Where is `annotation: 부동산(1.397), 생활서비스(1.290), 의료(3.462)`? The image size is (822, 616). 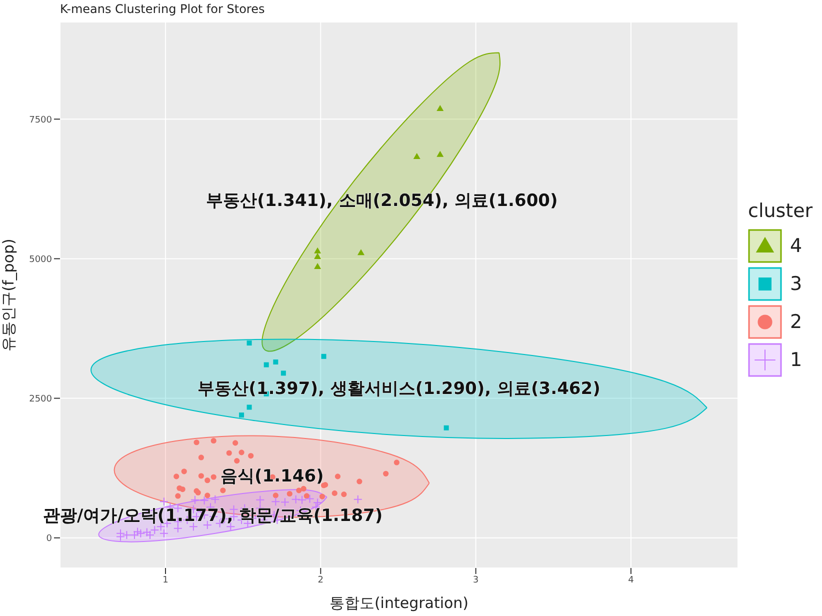
annotation: 부동산(1.397), 생활서비스(1.290), 의료(3.462) is located at coordinates (399, 388).